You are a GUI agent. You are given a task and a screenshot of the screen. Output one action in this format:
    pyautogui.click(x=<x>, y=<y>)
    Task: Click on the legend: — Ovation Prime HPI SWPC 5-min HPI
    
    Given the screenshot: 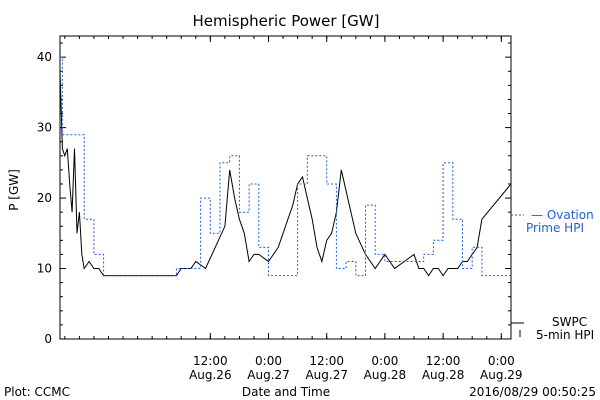 What is the action you would take?
    pyautogui.click(x=552, y=275)
    